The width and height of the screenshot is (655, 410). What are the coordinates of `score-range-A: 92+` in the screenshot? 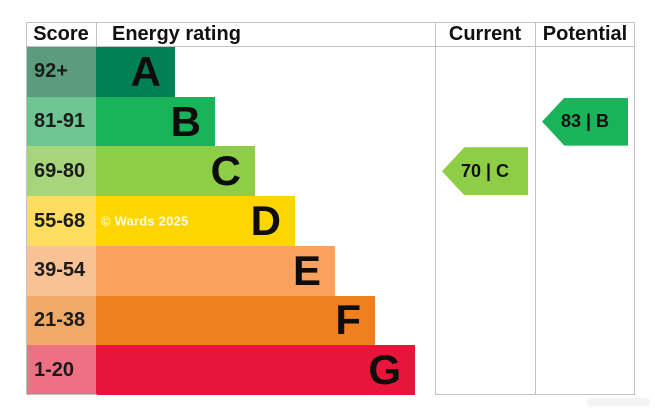 It's located at (61, 72).